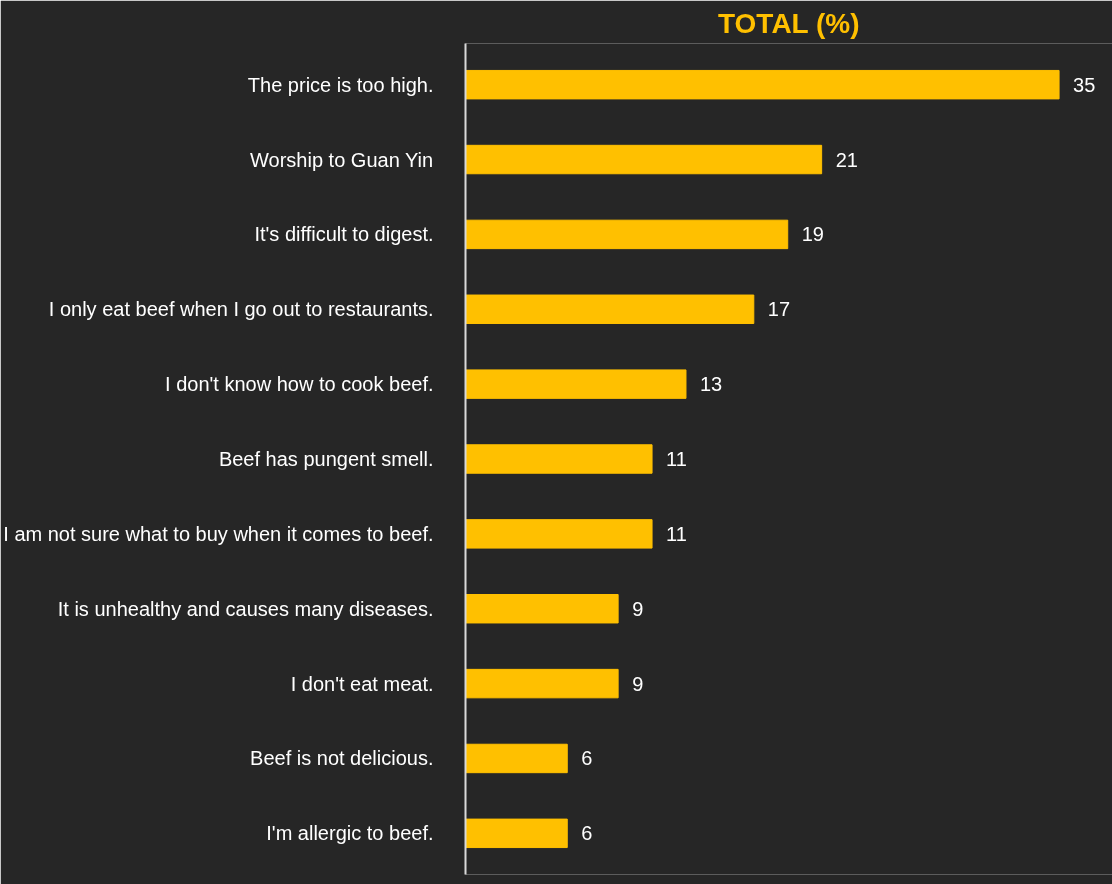 The width and height of the screenshot is (1112, 884). What do you see at coordinates (342, 758) in the screenshot?
I see `y-tick-label: Beef is not delicious.` at bounding box center [342, 758].